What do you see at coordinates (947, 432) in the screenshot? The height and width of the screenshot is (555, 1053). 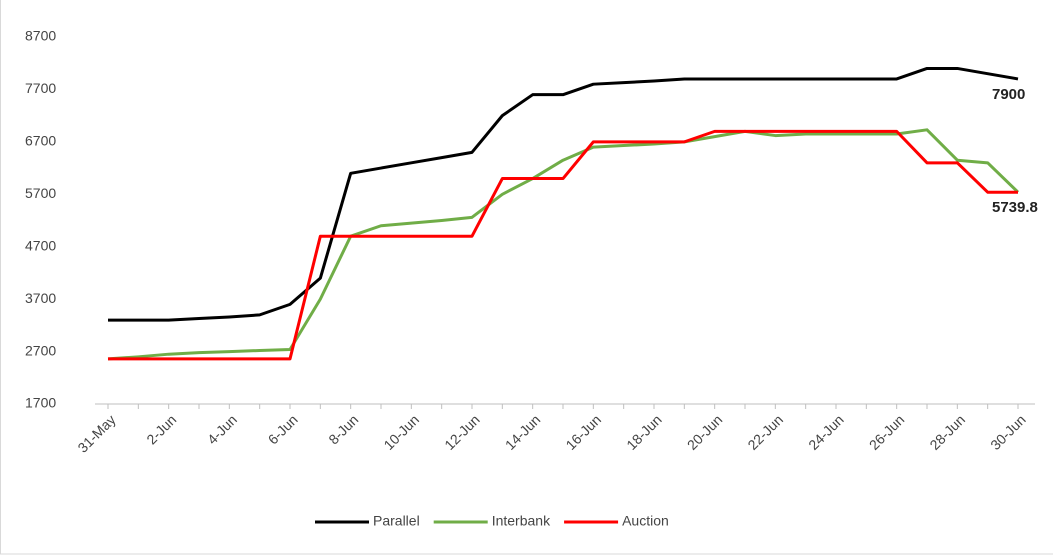 I see `x-tick-label: 28-Jun` at bounding box center [947, 432].